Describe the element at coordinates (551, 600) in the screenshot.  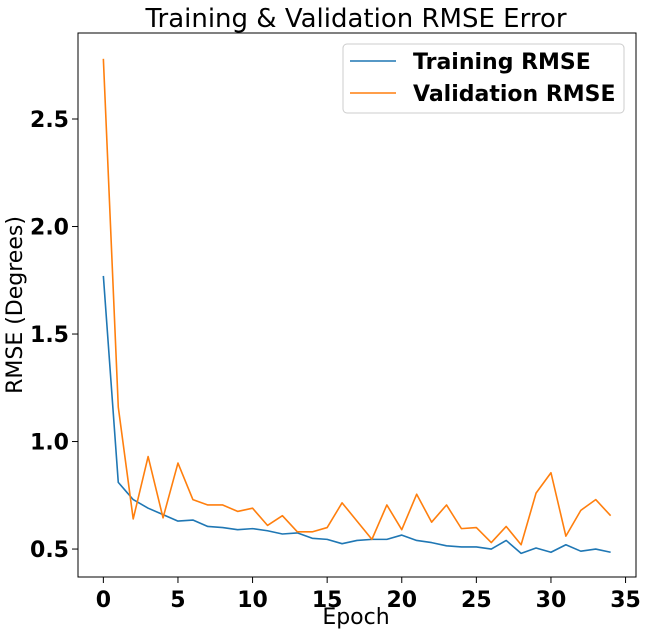
I see `x-tick-label: 30` at that location.